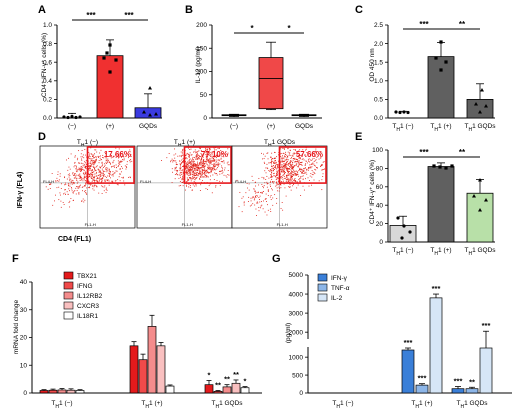 The image size is (525, 419). I want to click on panel-d-label: D, so click(42, 137).